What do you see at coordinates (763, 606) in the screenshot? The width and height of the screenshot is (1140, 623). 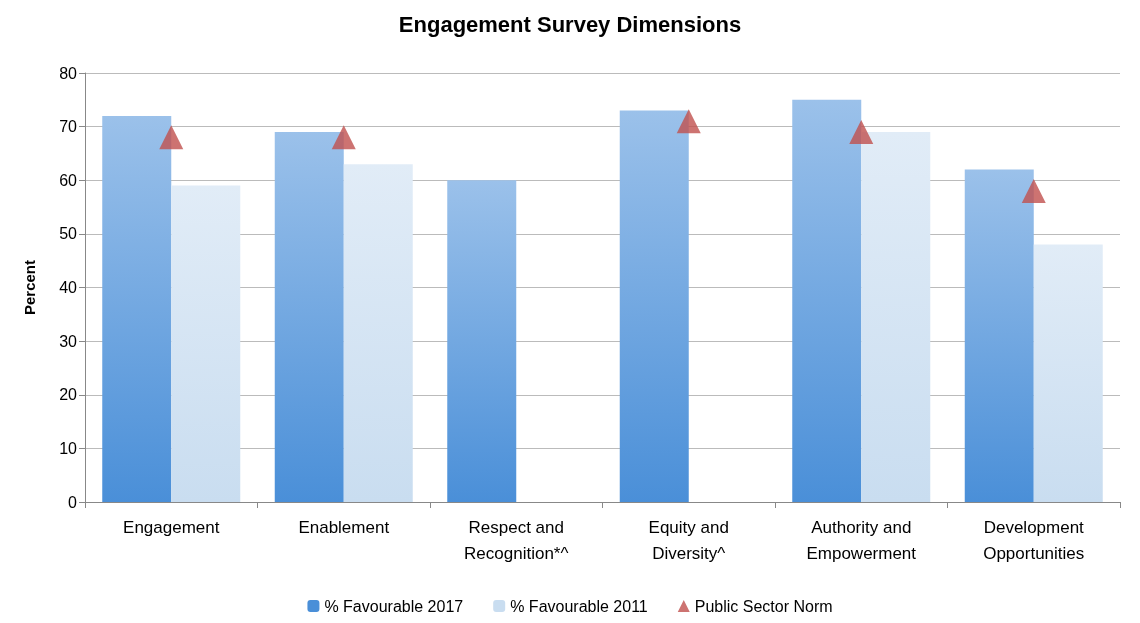 I see `legend-label: Public Sector Norm` at bounding box center [763, 606].